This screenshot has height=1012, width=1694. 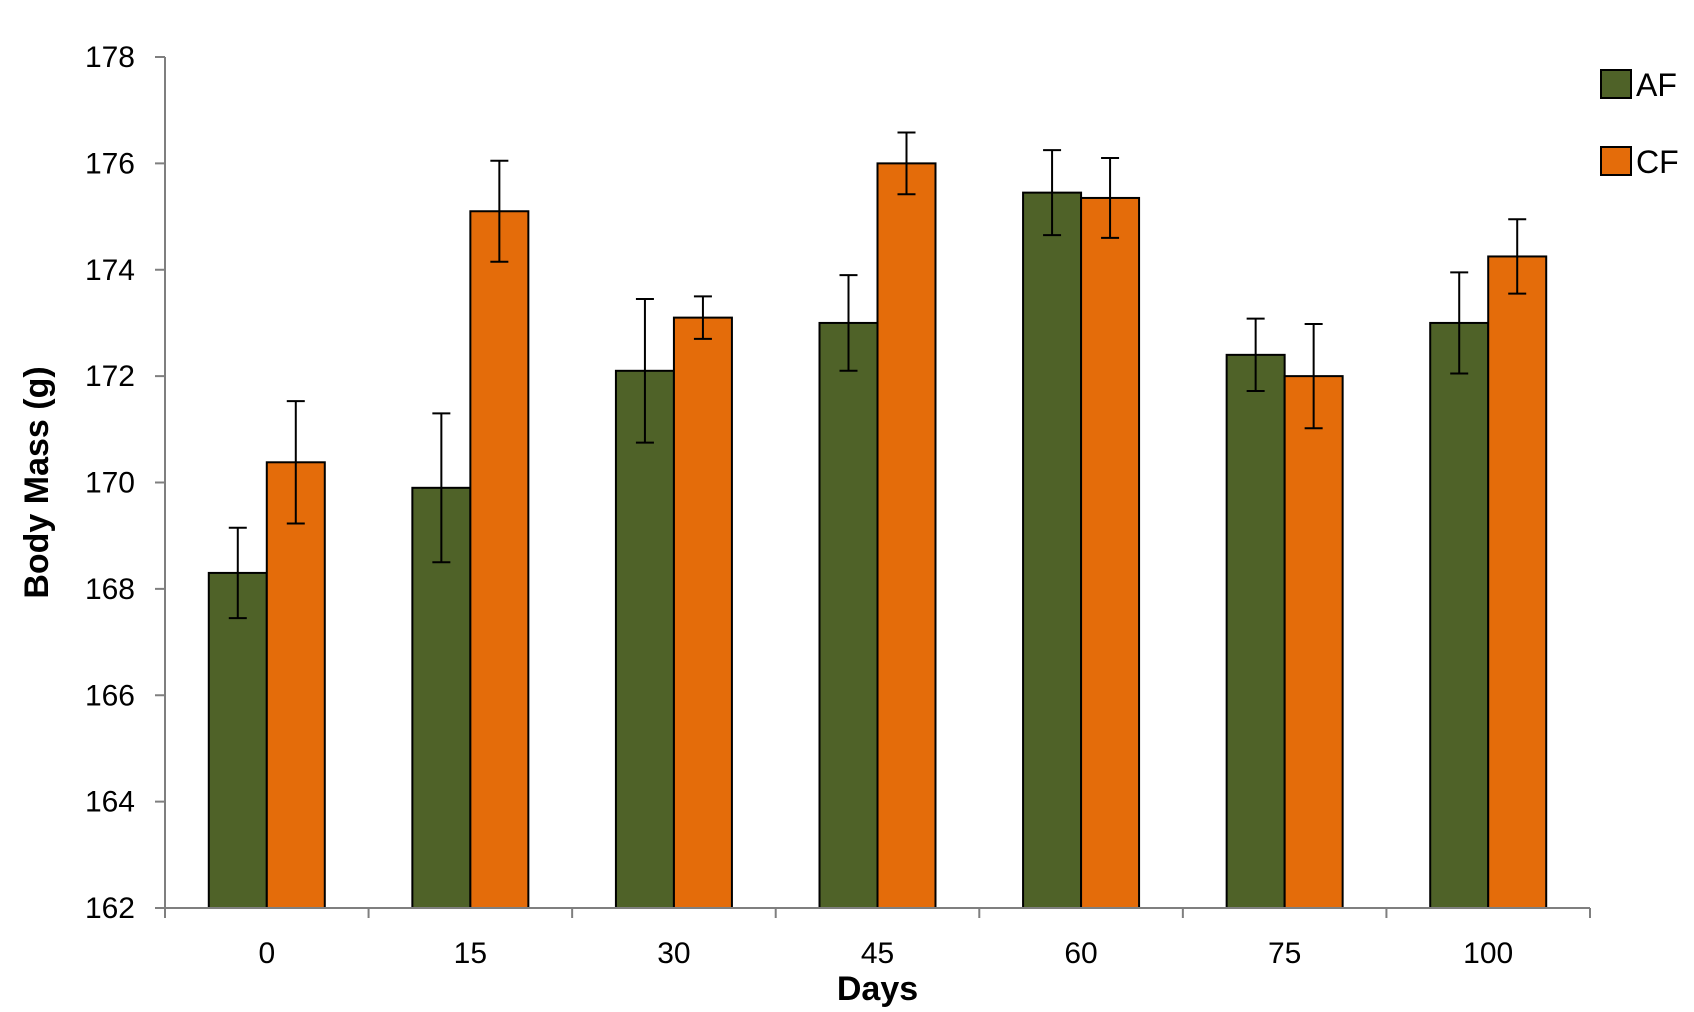 What do you see at coordinates (110, 483) in the screenshot?
I see `y-tick-label-170: 170` at bounding box center [110, 483].